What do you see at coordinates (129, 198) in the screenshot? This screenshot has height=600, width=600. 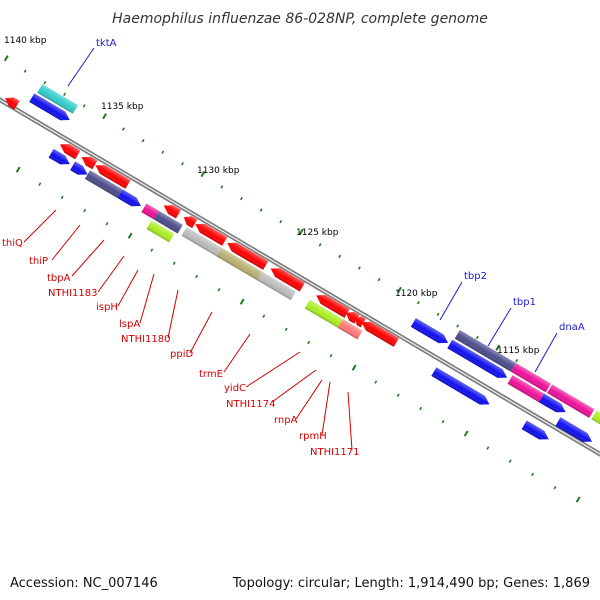 I see `gene-block-blue-c` at bounding box center [129, 198].